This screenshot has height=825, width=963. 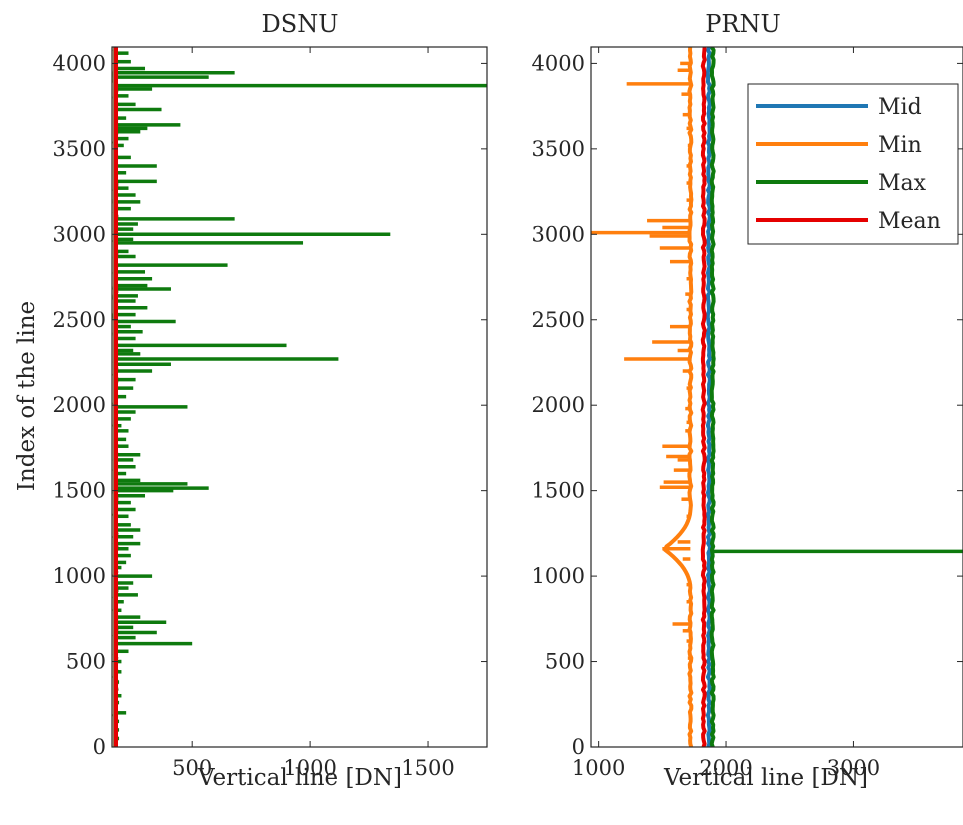 I want to click on legend: Mid Min Max Mean, so click(x=853, y=164).